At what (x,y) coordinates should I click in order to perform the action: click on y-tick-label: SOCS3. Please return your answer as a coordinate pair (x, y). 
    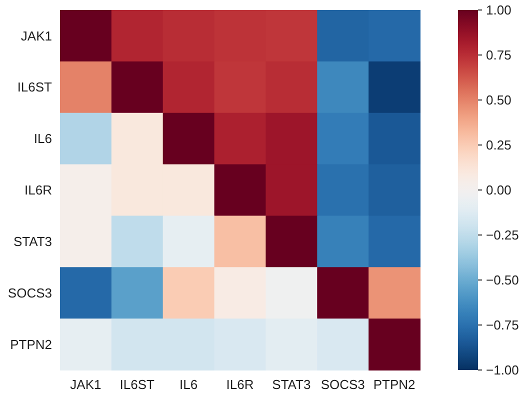
    Looking at the image, I should click on (30, 292).